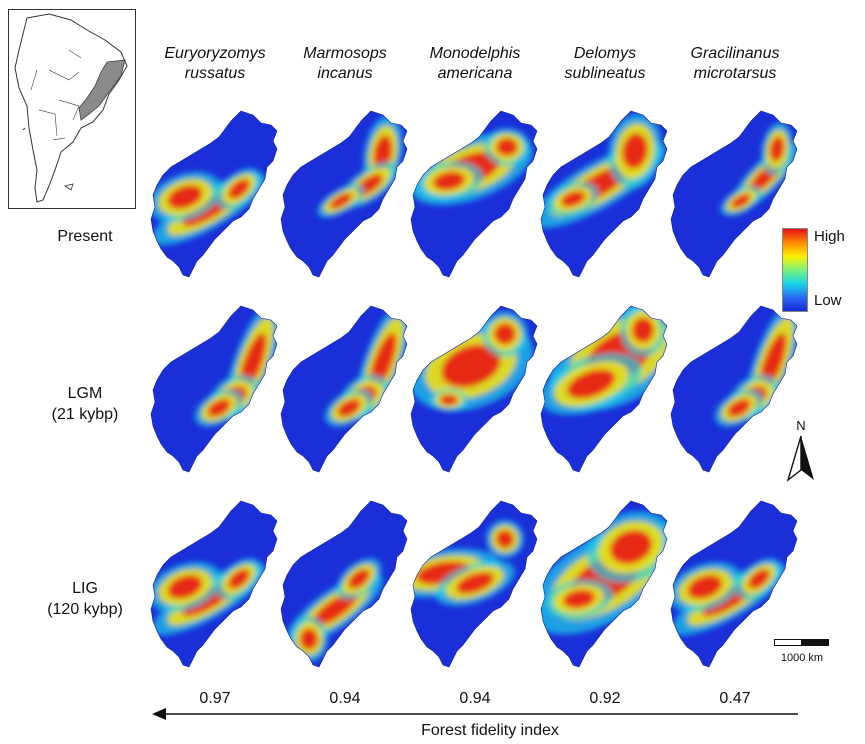 The image size is (865, 744). What do you see at coordinates (345, 64) in the screenshot?
I see `species-header: Marmosops incanus` at bounding box center [345, 64].